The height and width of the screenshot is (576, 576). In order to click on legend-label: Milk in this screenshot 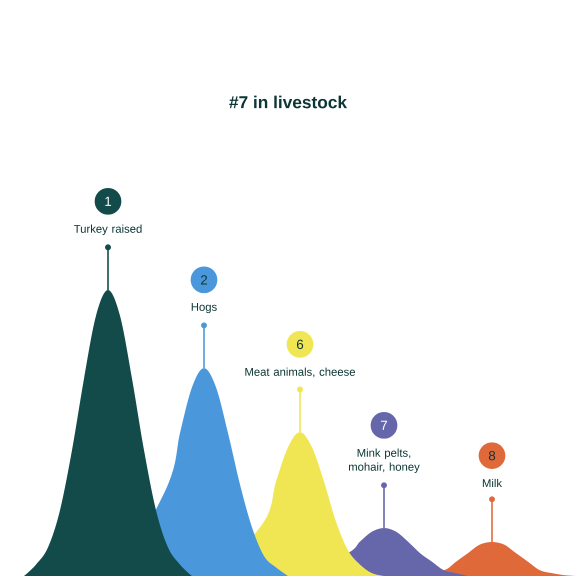, I will do `click(492, 483)`.